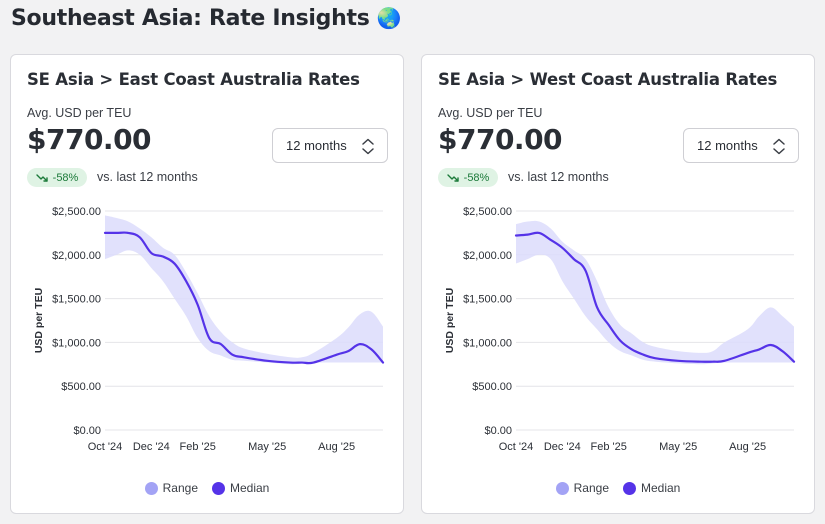 Image resolution: width=825 pixels, height=524 pixels. I want to click on range-band, so click(244, 290).